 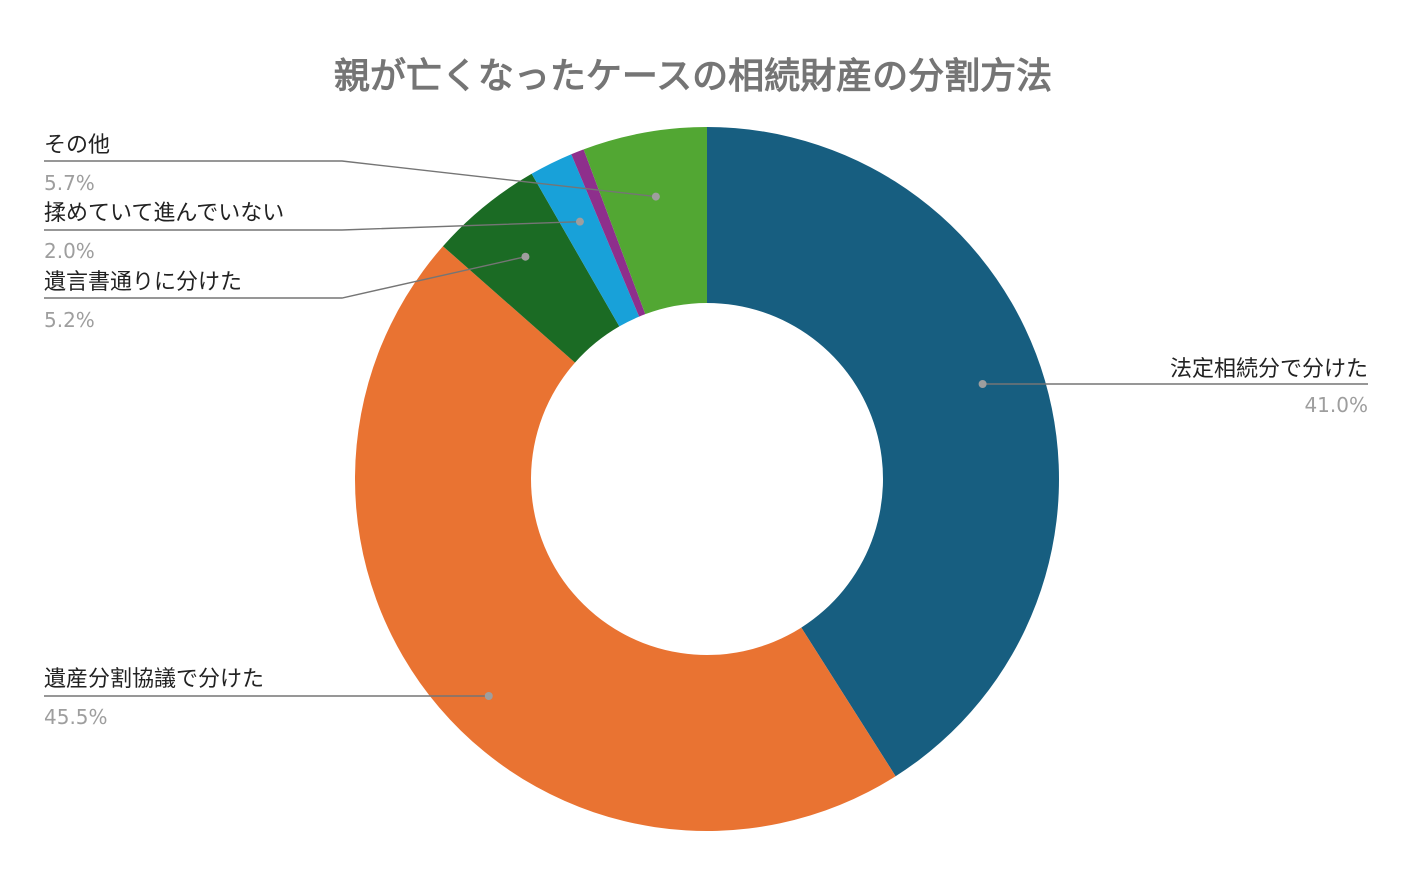 What do you see at coordinates (154, 679) in the screenshot?
I see `slice-label-1: 遺産分割協議で分けた` at bounding box center [154, 679].